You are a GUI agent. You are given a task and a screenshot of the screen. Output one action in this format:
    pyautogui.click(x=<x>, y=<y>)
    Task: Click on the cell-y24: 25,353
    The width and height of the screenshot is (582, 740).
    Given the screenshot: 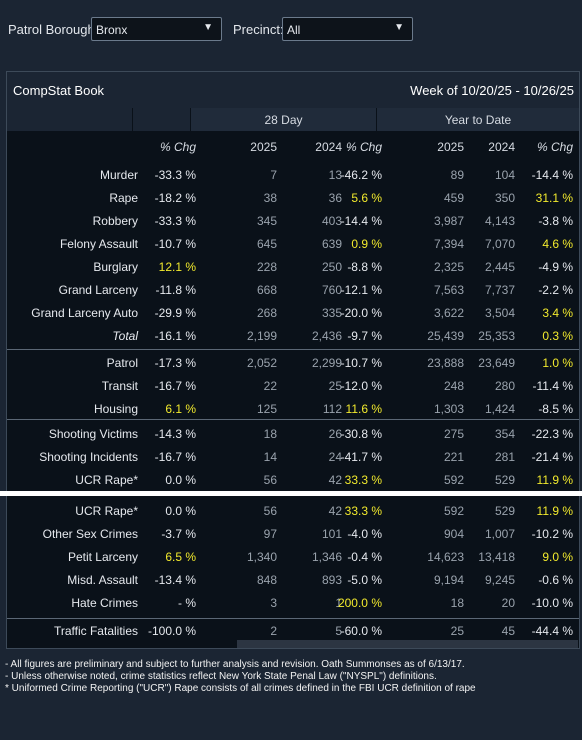 What is the action you would take?
    pyautogui.click(x=496, y=336)
    